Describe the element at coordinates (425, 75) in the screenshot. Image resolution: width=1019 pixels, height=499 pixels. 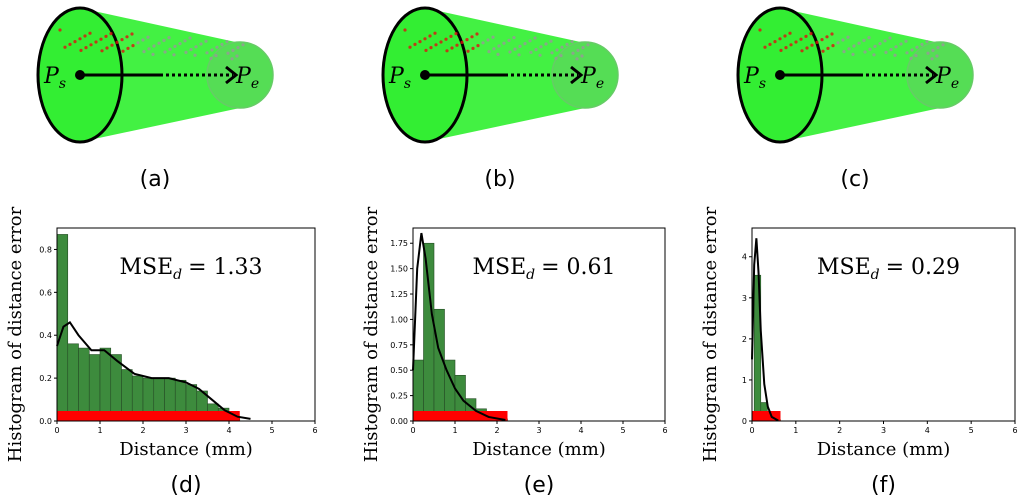
I see `start-point` at that location.